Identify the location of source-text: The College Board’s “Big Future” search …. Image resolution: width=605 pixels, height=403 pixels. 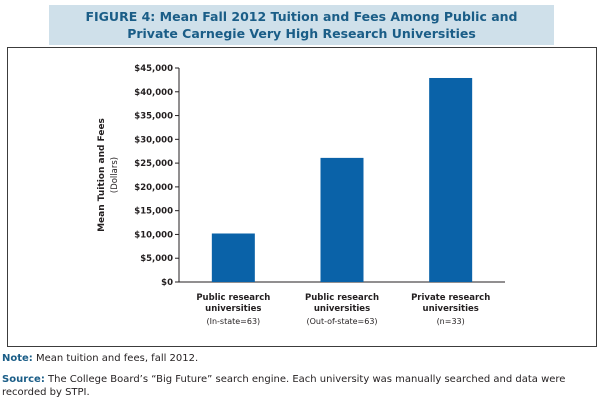
(284, 386).